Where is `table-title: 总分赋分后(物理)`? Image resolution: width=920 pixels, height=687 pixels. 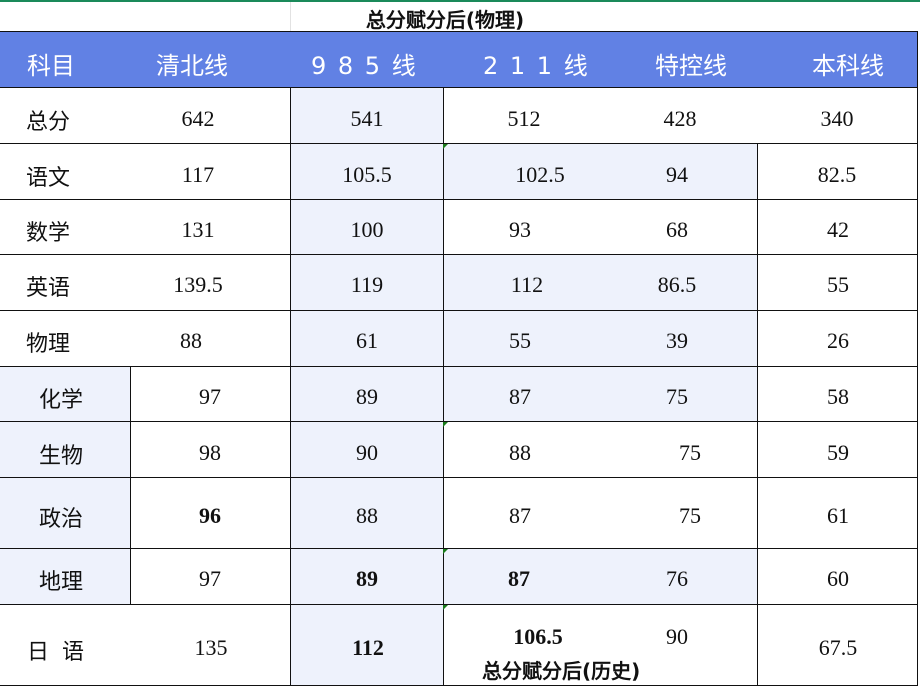
table-title: 总分赋分后(物理) is located at coordinates (445, 20).